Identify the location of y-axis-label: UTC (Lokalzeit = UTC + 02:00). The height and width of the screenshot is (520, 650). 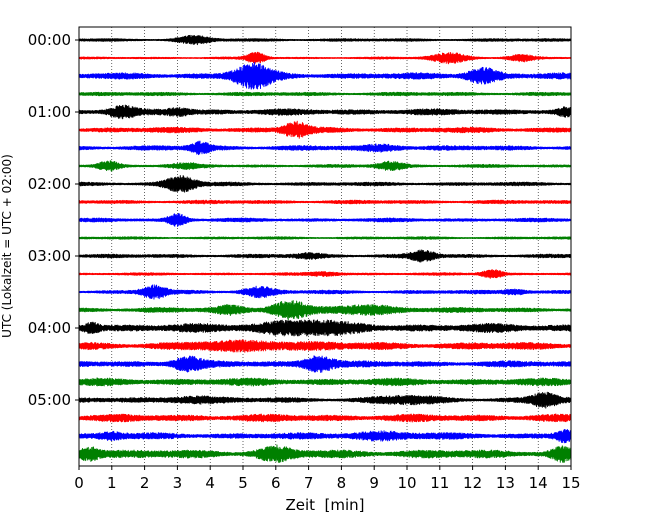
(7, 246).